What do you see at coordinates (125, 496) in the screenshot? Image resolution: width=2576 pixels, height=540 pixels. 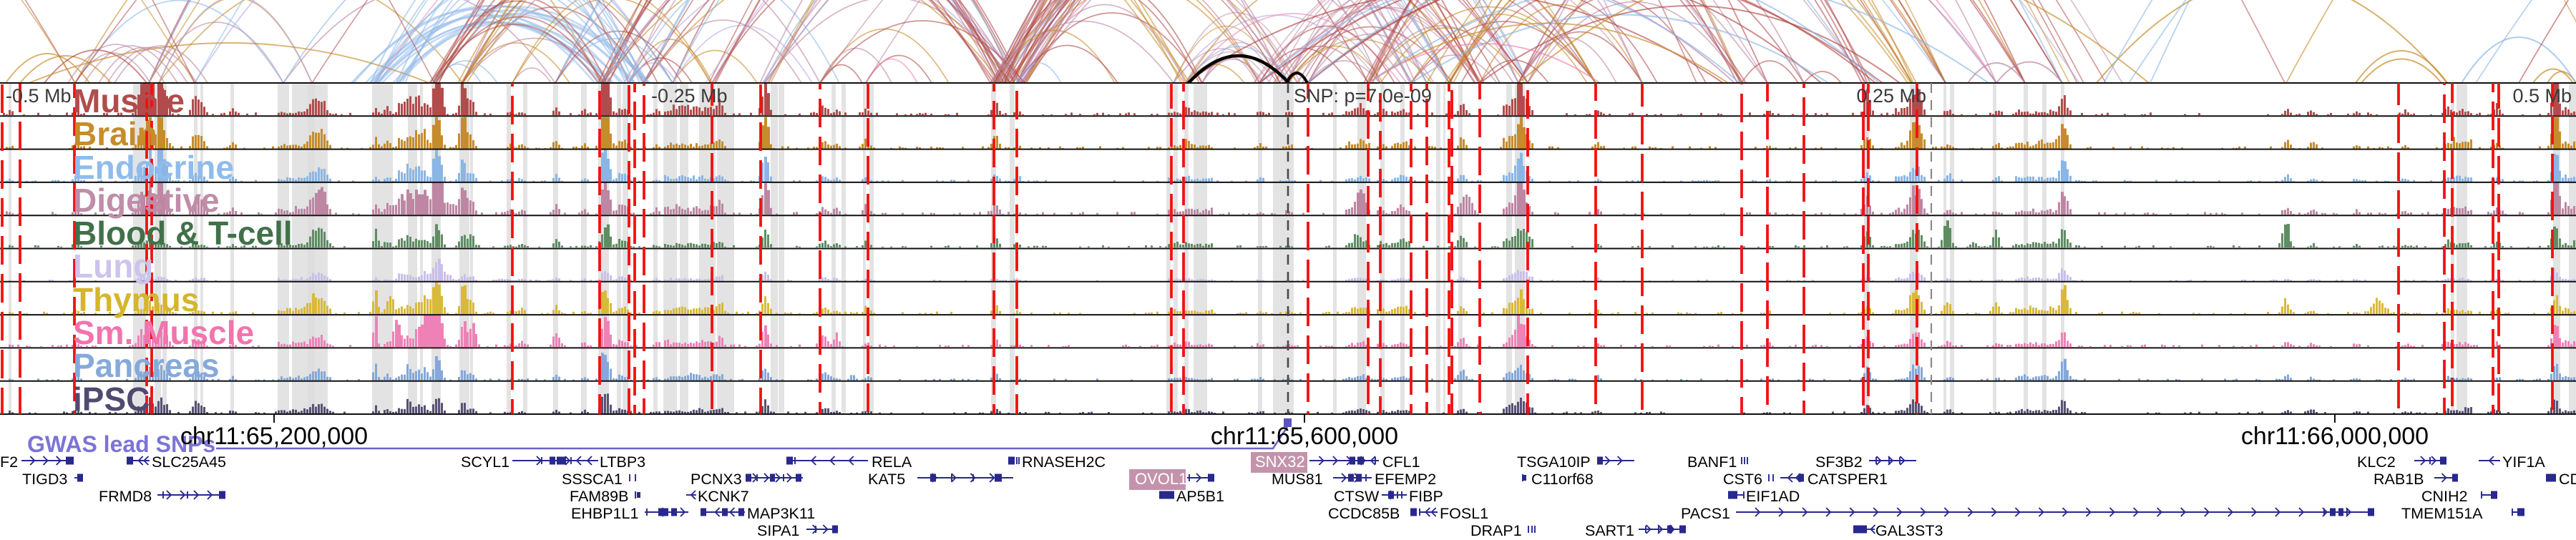 I see `svg-text: FRMD8` at bounding box center [125, 496].